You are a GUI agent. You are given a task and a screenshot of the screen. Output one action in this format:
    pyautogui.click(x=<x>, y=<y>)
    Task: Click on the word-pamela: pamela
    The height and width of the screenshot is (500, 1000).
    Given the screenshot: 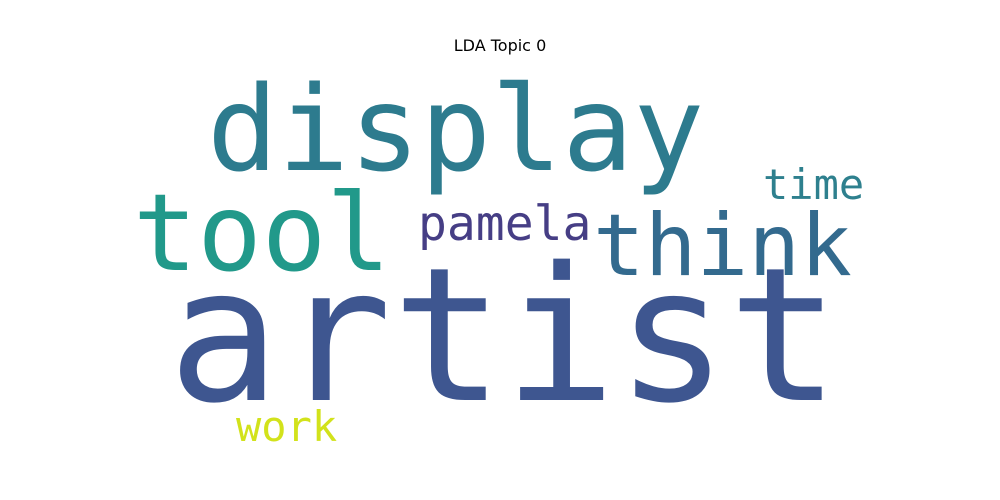 What is the action you would take?
    pyautogui.click(x=504, y=224)
    